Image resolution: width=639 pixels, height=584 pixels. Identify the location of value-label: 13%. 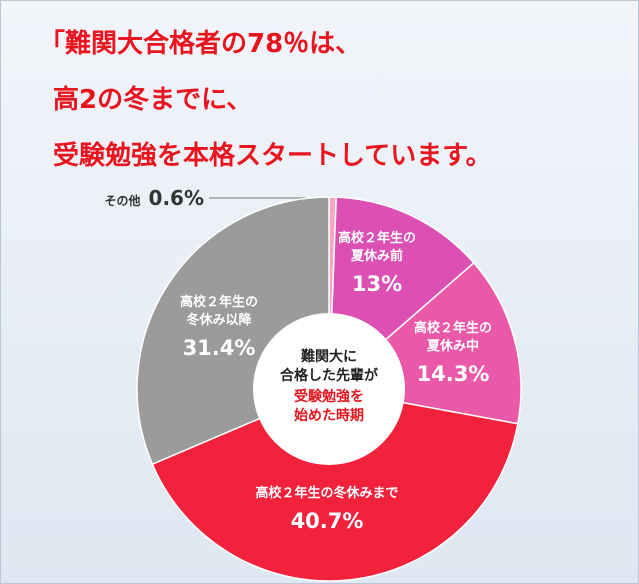
(377, 284).